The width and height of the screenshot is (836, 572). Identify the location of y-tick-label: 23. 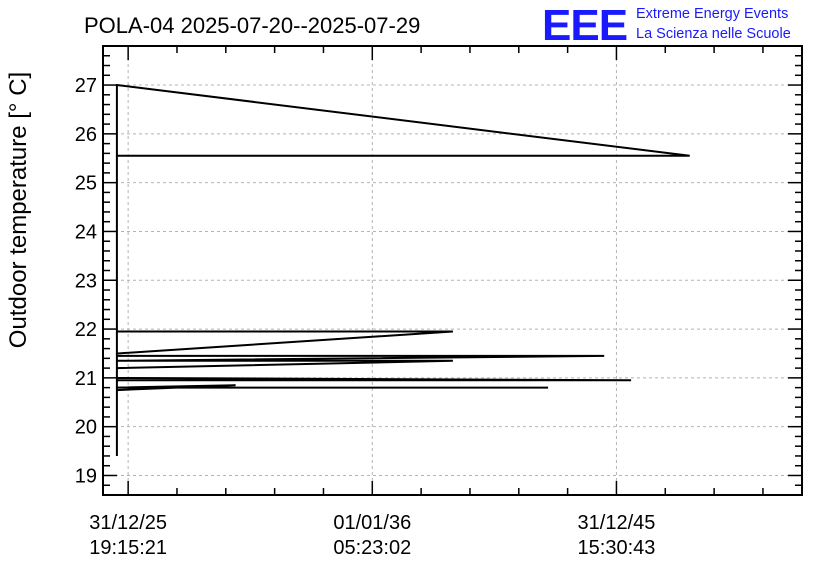
(86, 281).